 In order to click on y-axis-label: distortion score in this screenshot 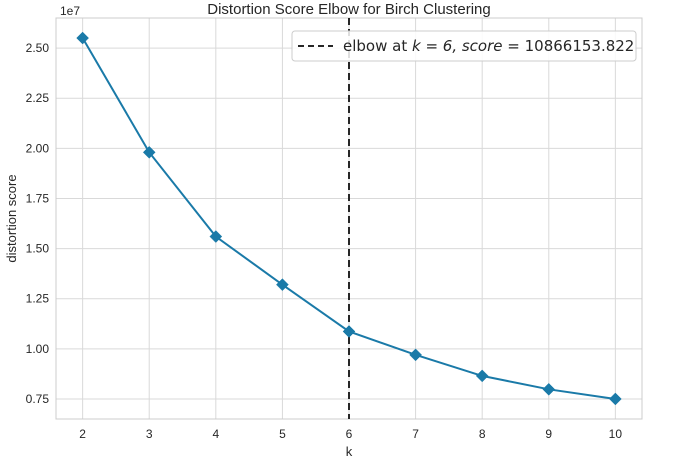, I will do `click(11, 218)`.